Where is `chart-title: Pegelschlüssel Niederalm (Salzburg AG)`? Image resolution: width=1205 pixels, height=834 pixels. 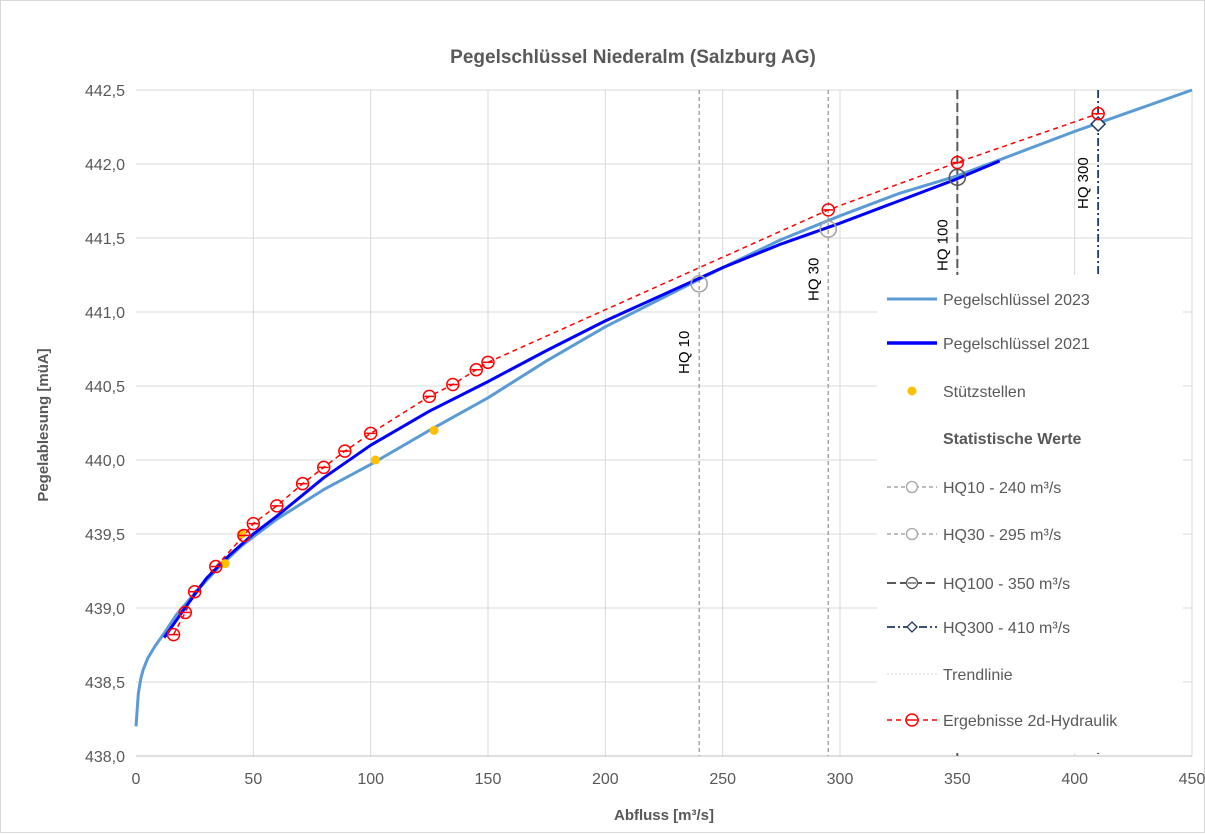
chart-title: Pegelschlüssel Niederalm (Salzburg AG) is located at coordinates (633, 57).